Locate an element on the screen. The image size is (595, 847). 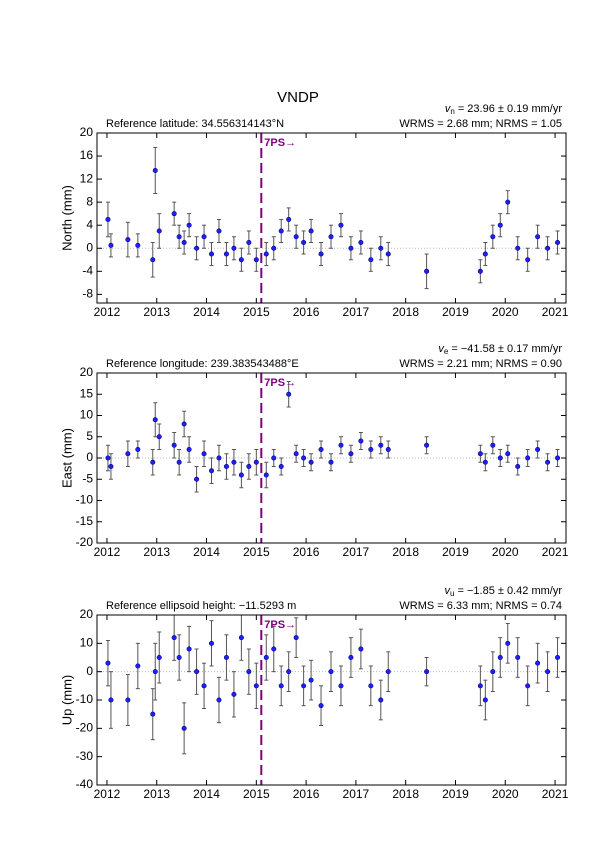
x-tick-label: 2019 is located at coordinates (455, 312).